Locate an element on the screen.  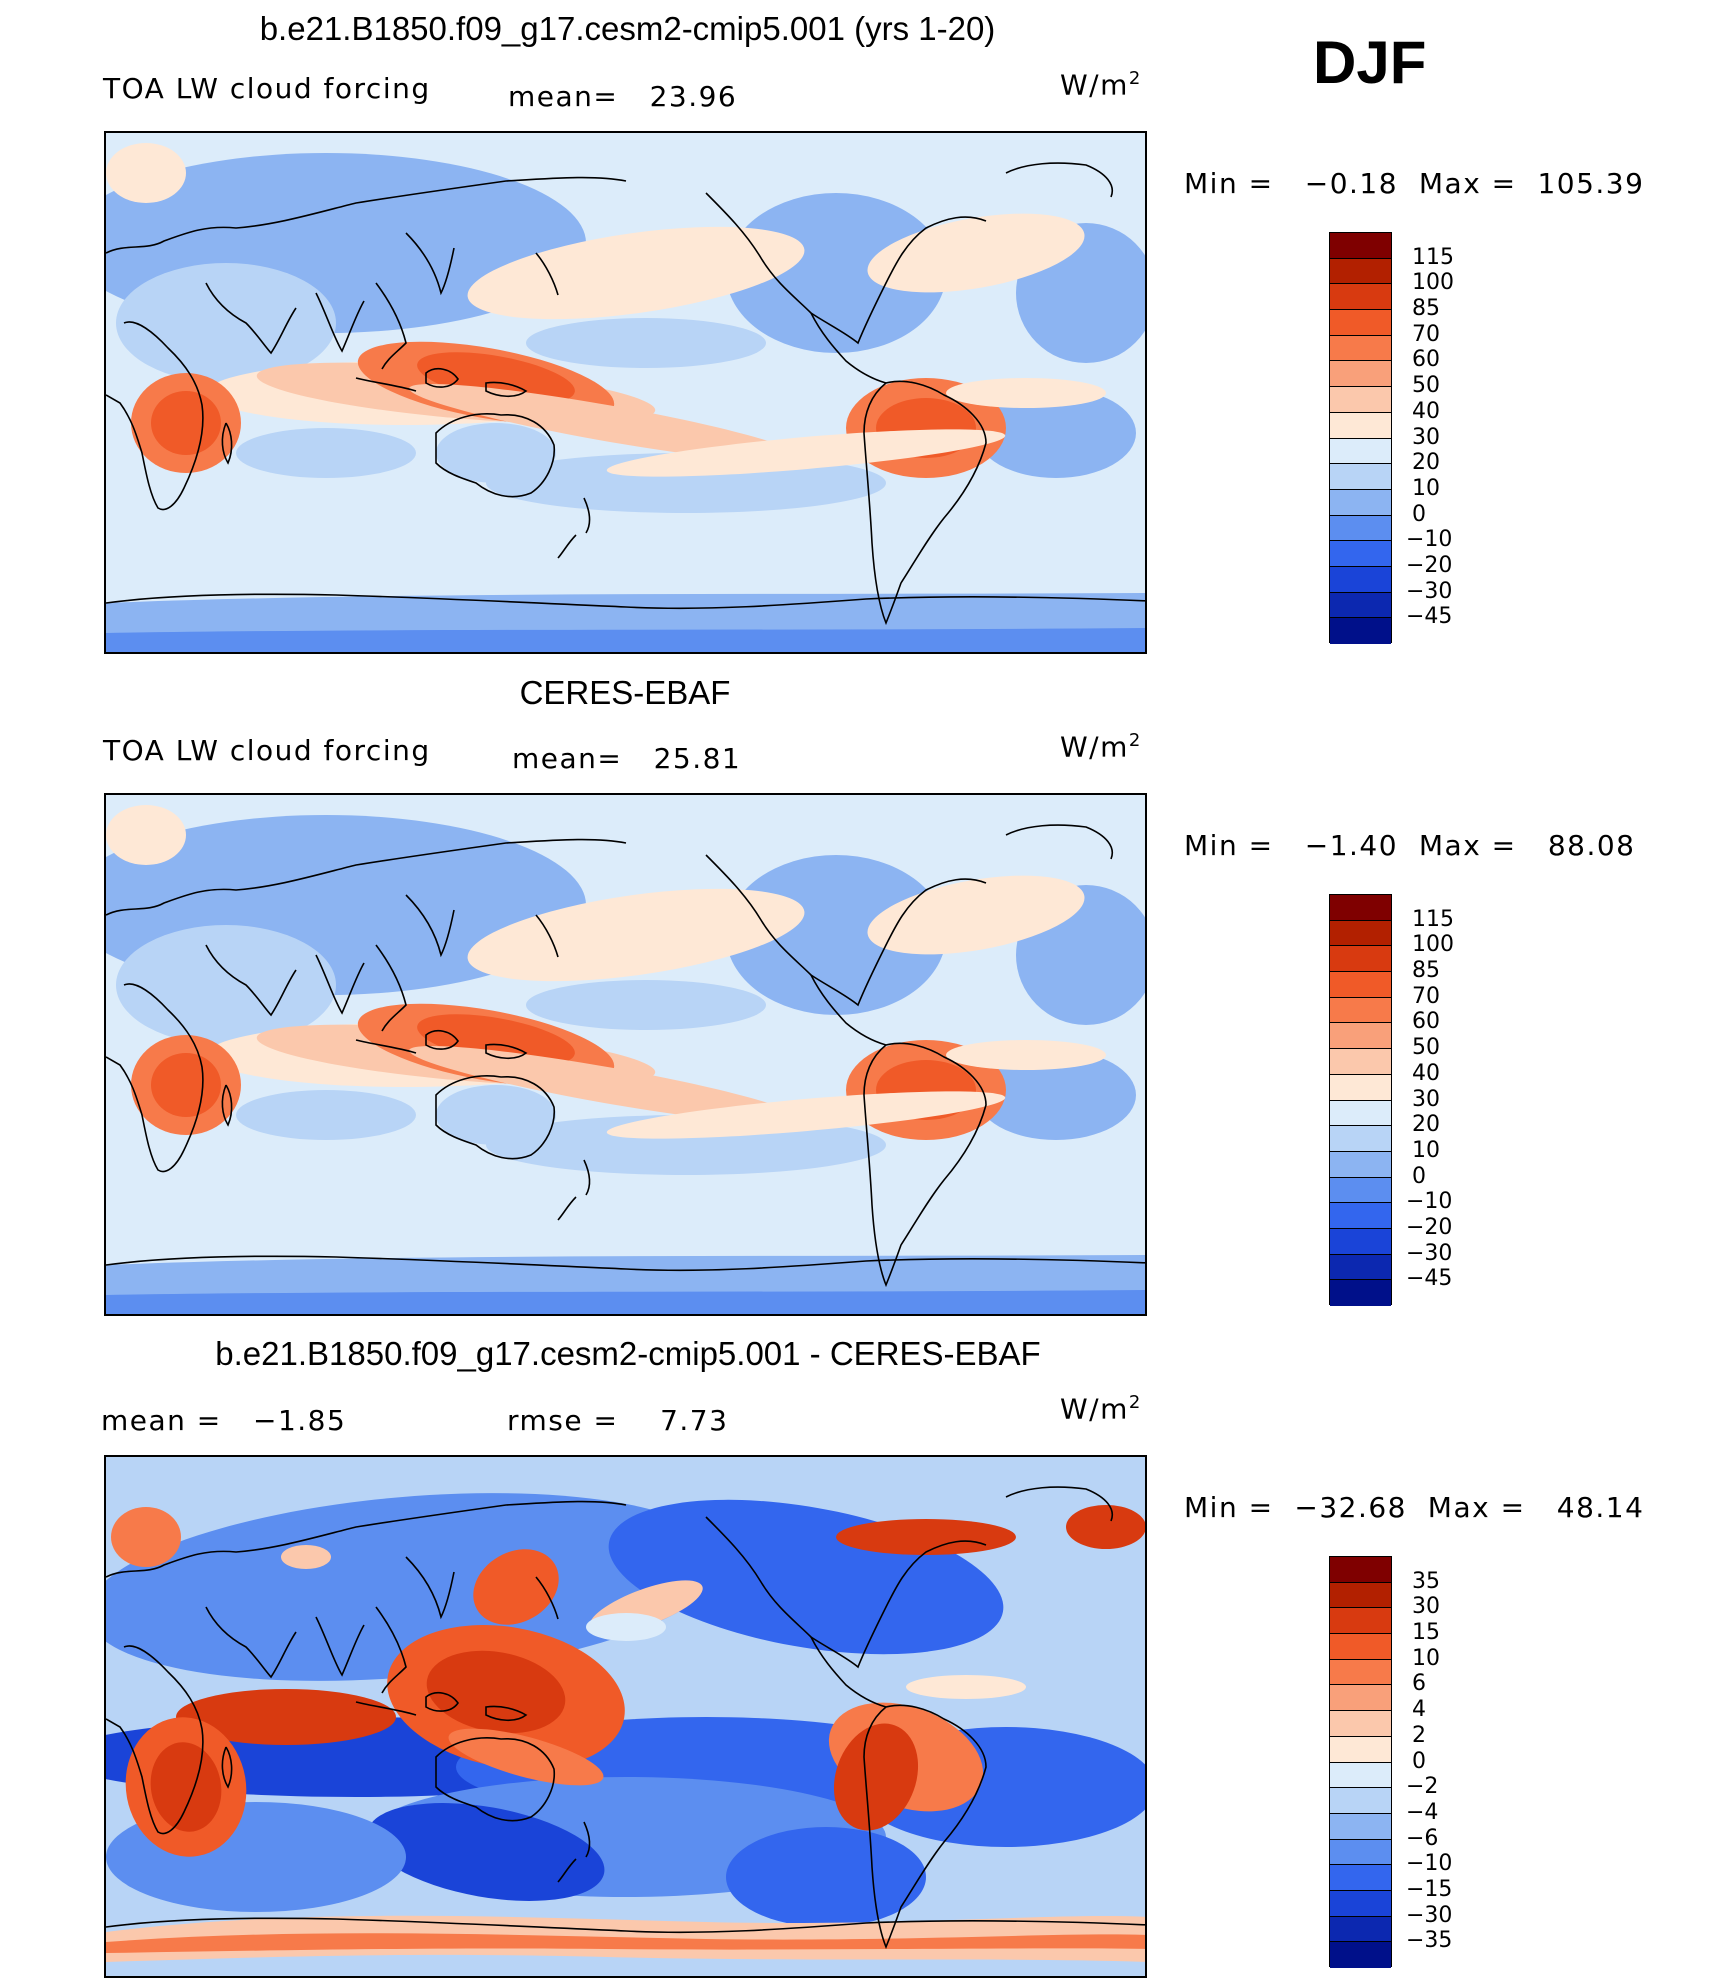
panel1-units: W/m2 is located at coordinates (1101, 84).